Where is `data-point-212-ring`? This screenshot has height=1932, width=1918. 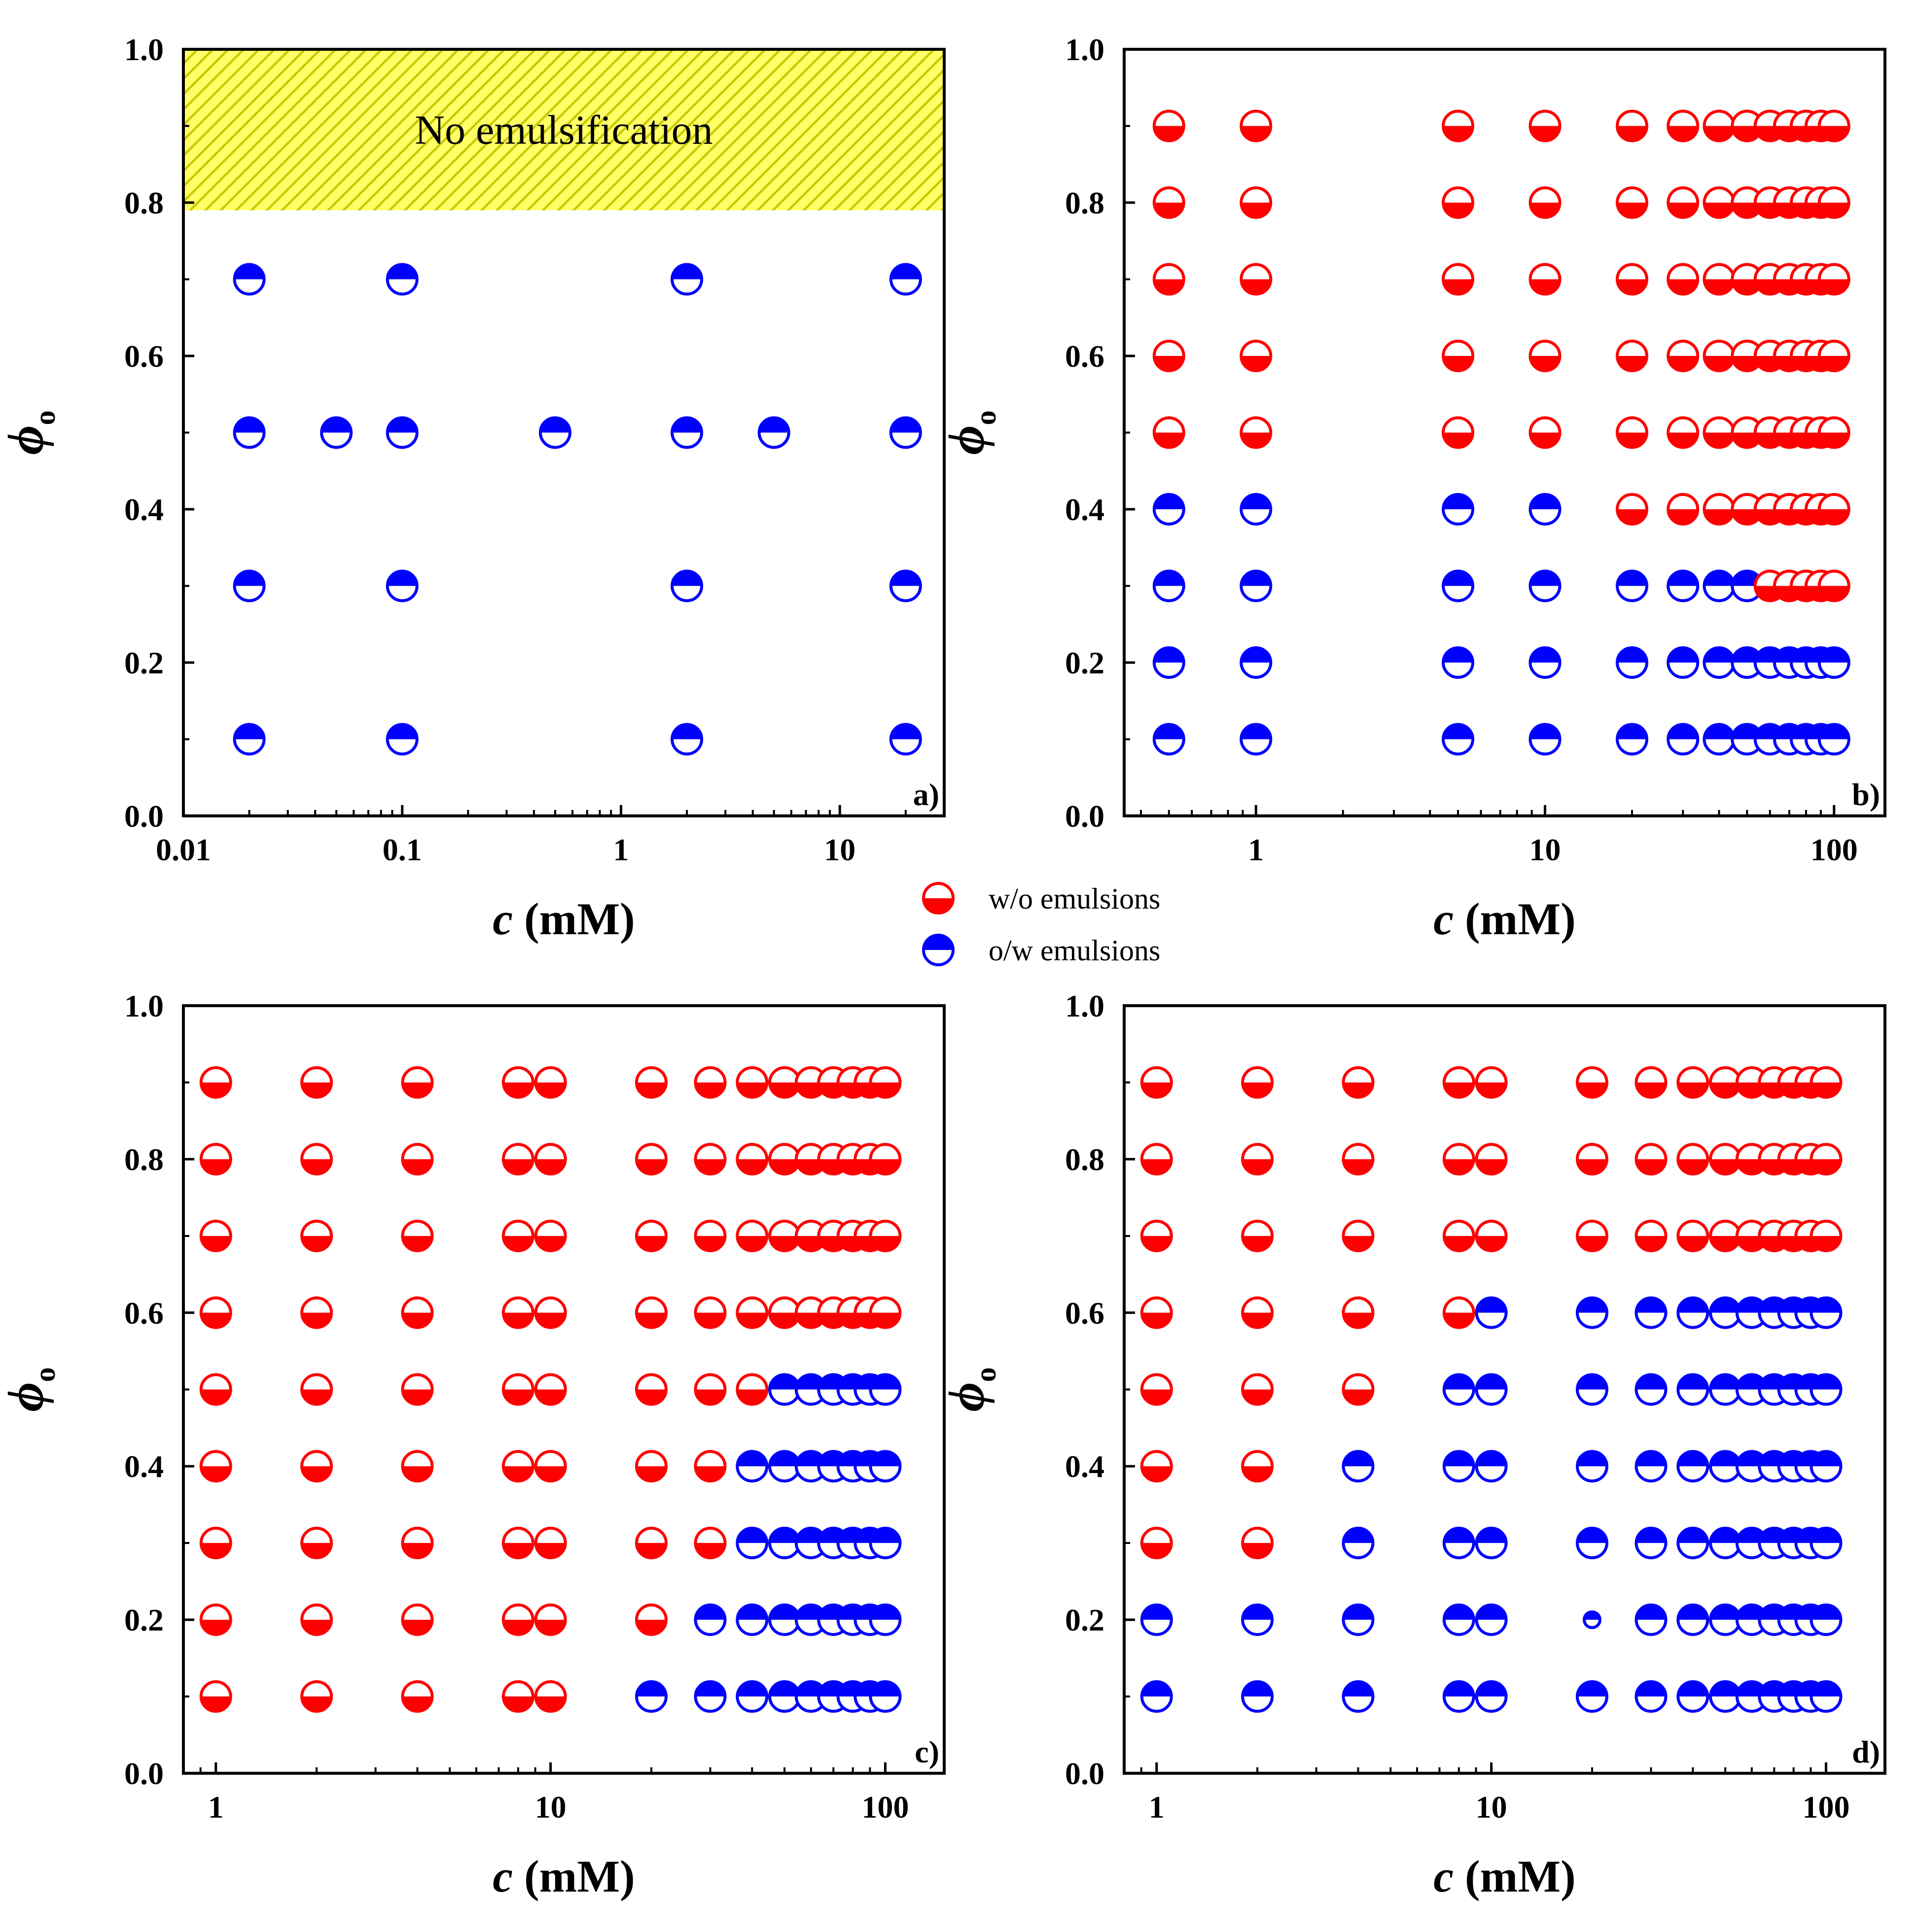 data-point-212-ring is located at coordinates (710, 1466).